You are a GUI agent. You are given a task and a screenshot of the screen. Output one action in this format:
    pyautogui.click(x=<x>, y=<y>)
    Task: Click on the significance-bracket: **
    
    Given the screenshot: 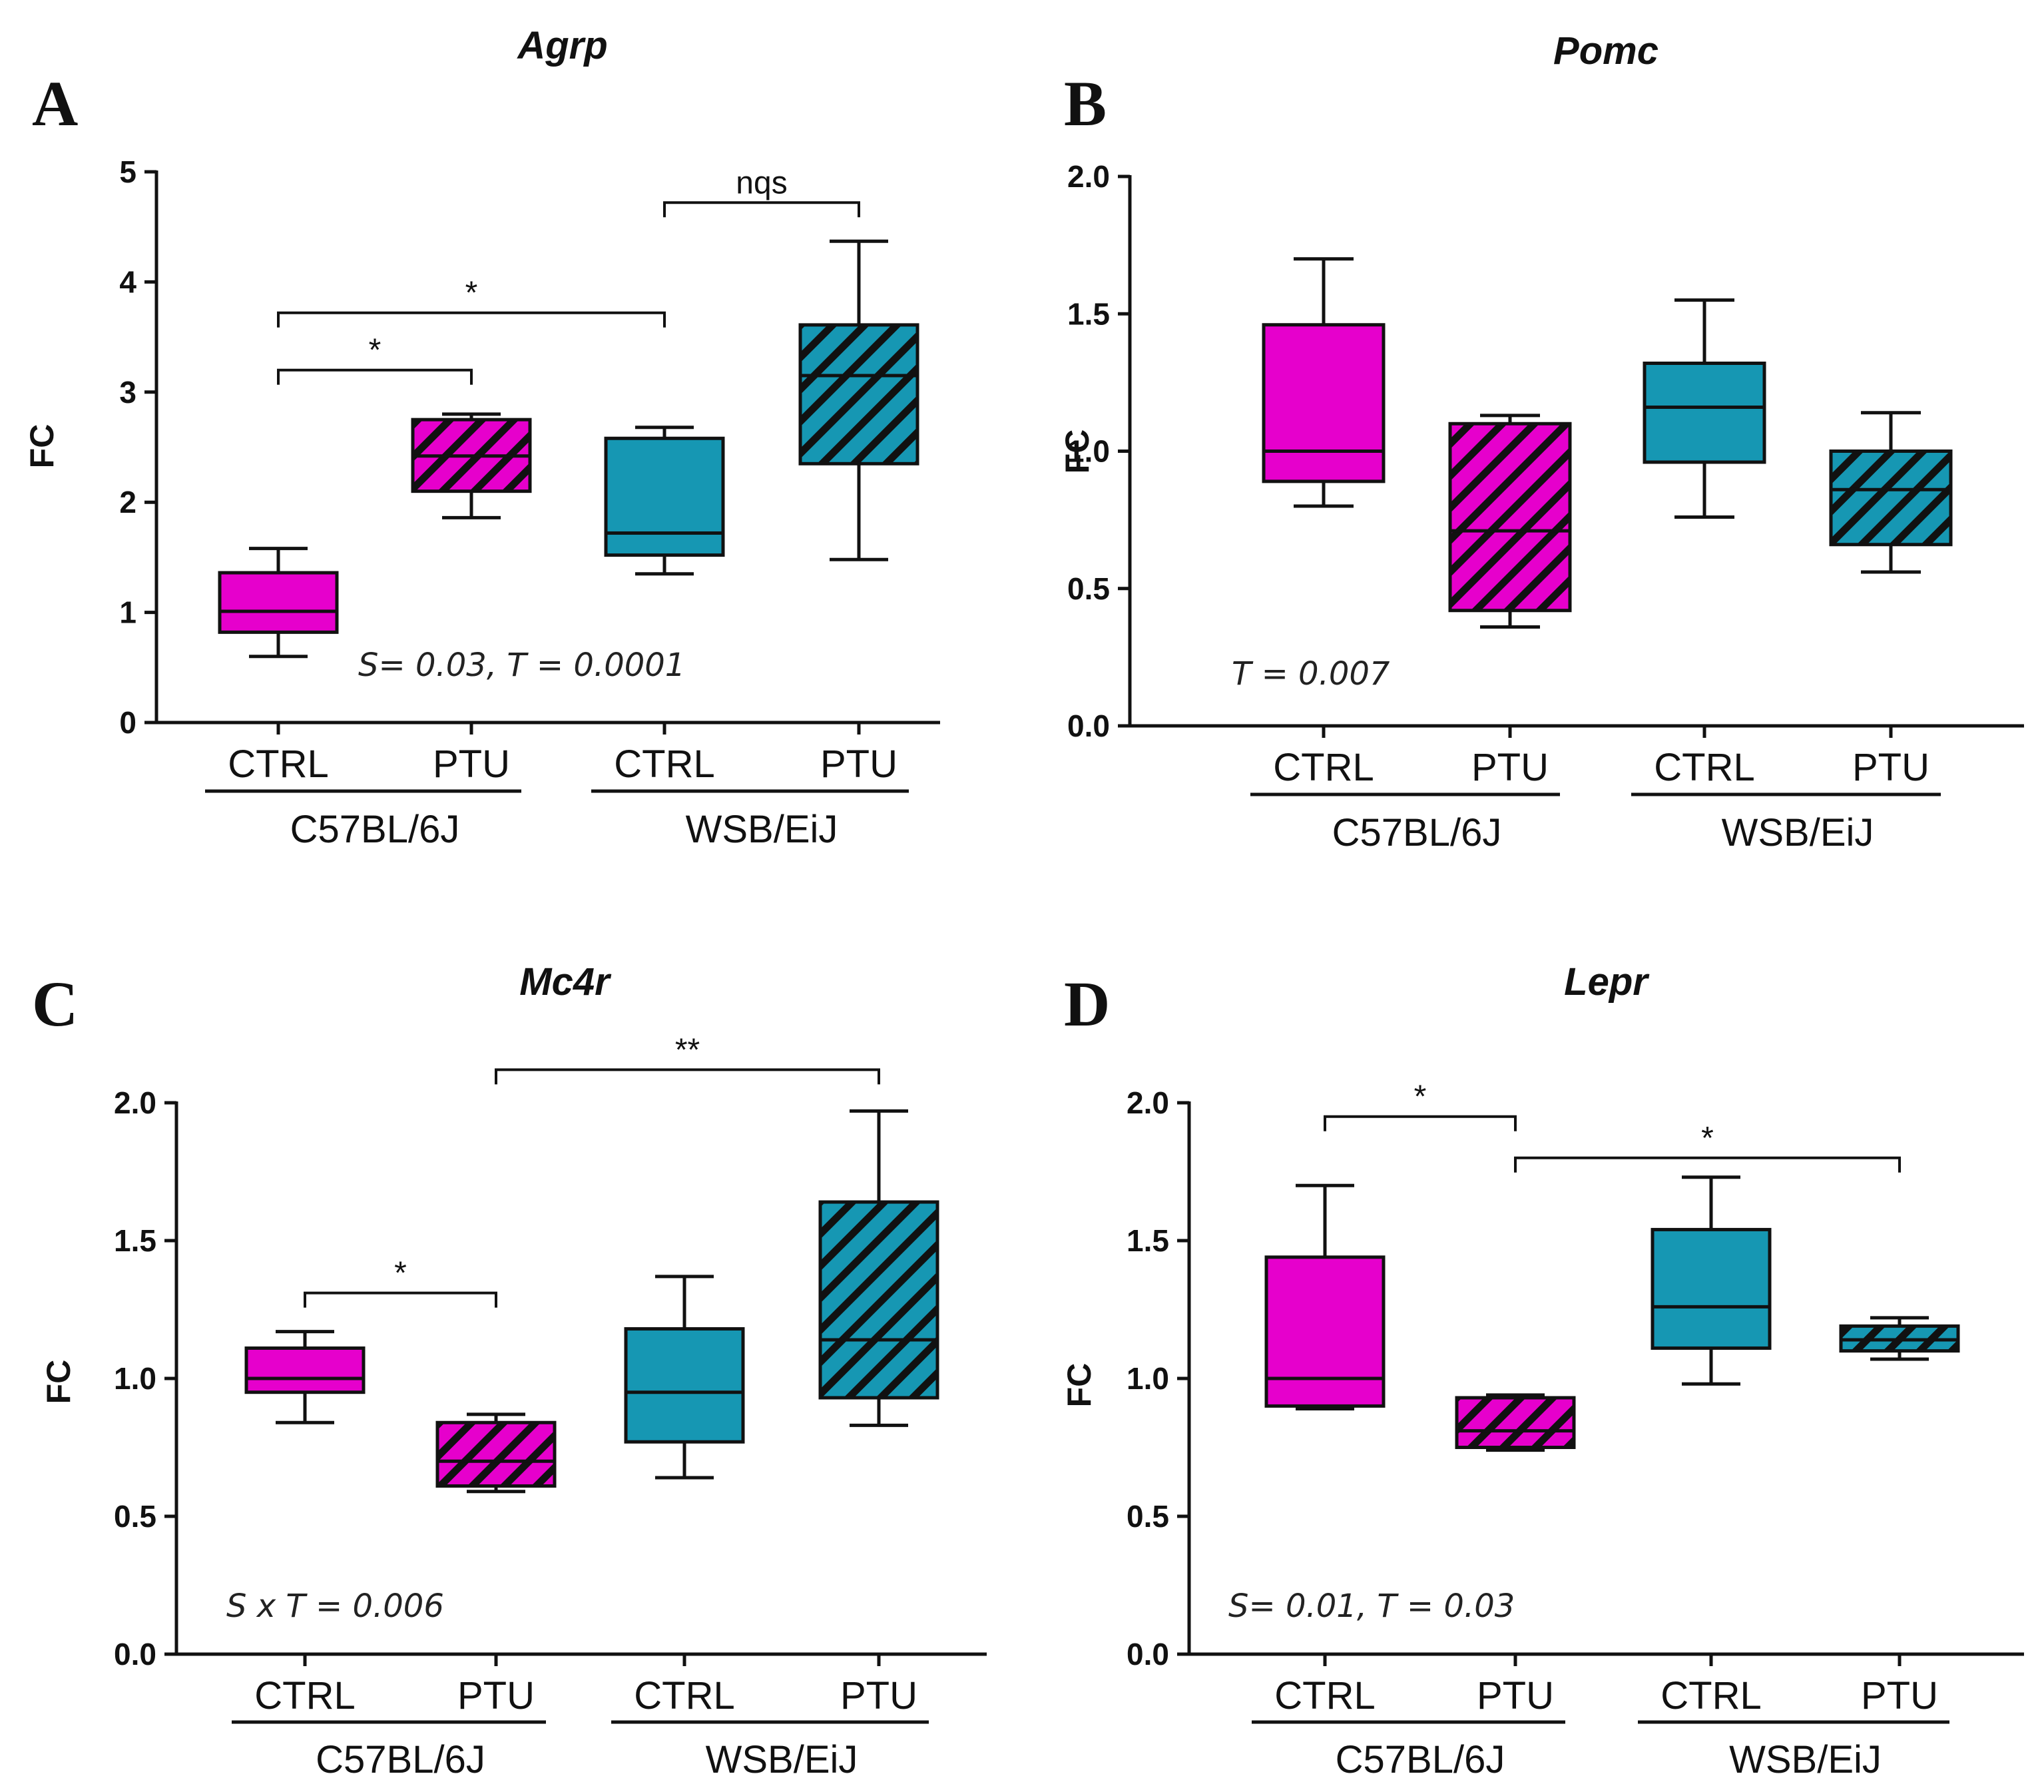 What is the action you would take?
    pyautogui.click(x=687, y=1058)
    